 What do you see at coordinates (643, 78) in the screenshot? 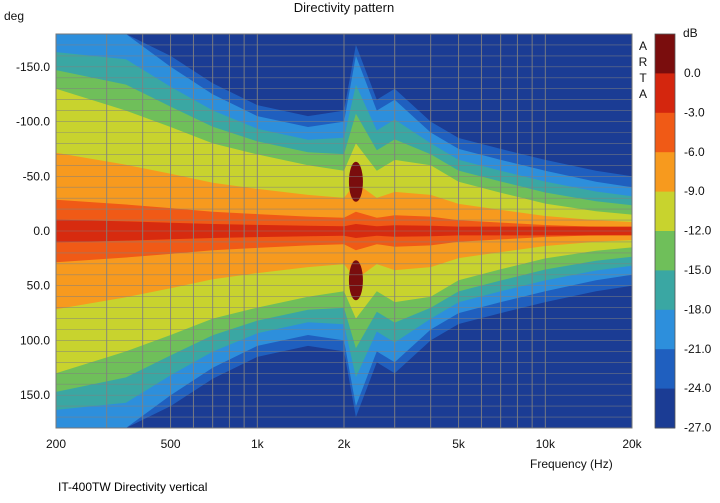
I see `watermark-letter: T` at bounding box center [643, 78].